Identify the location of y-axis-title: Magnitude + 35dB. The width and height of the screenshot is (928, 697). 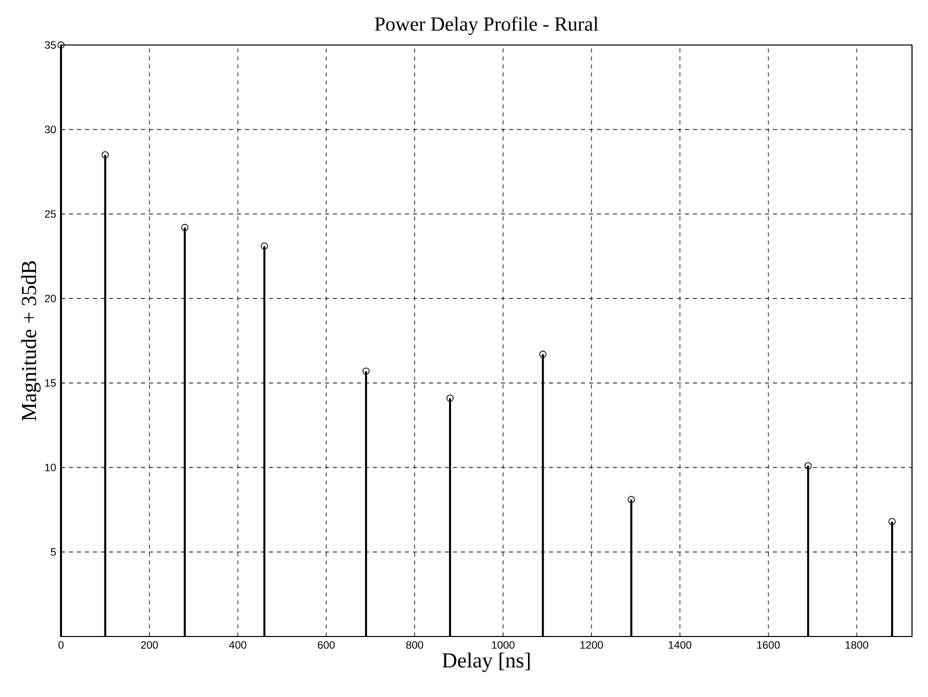
(31, 341).